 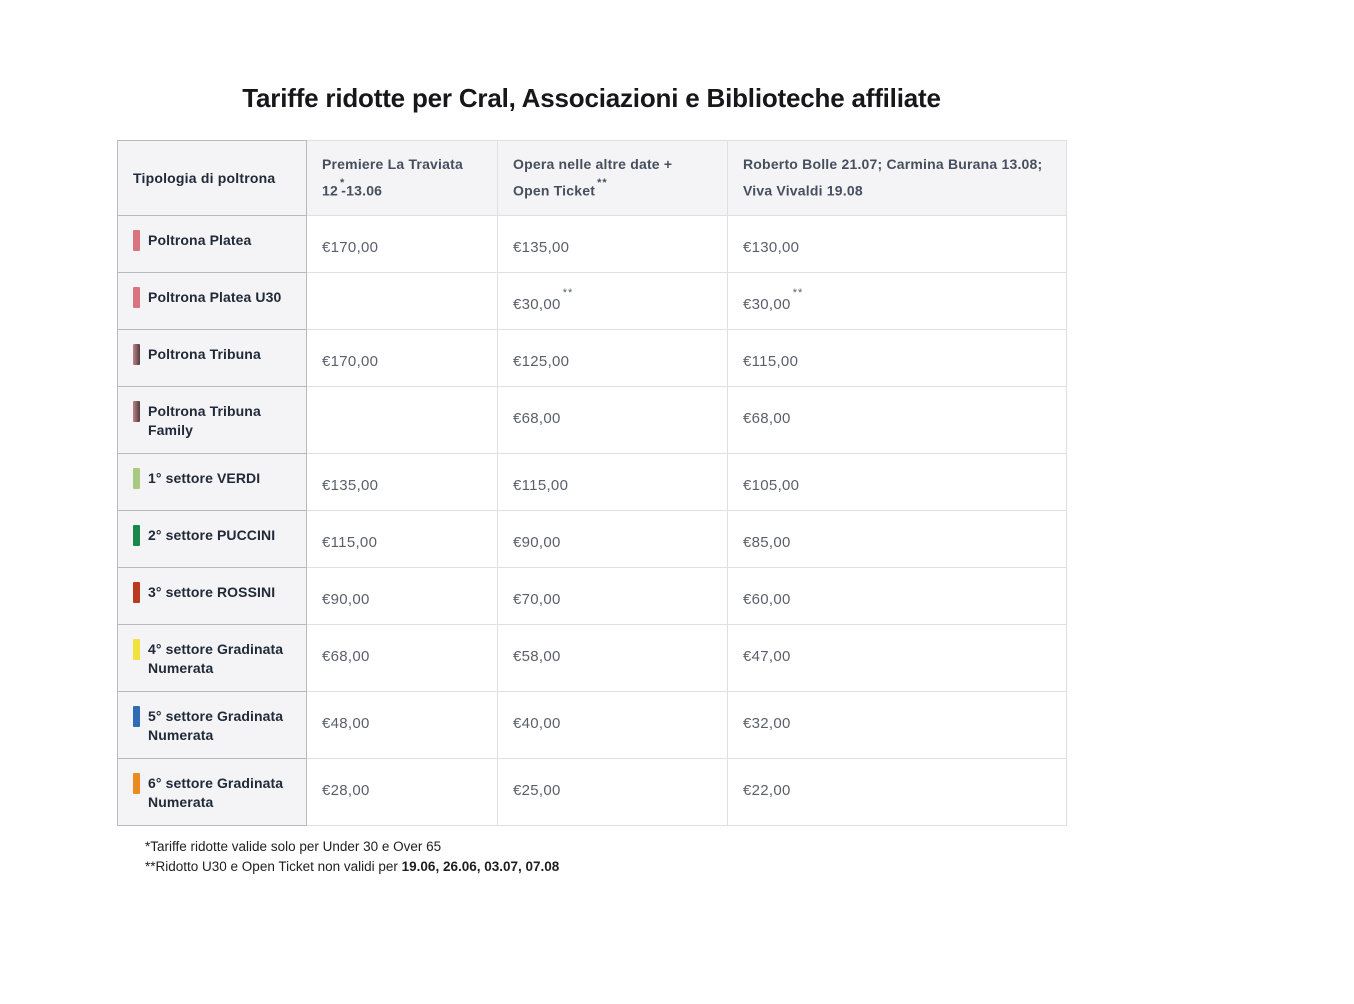 I want to click on price-cell-premiere: €68,00, so click(x=402, y=658).